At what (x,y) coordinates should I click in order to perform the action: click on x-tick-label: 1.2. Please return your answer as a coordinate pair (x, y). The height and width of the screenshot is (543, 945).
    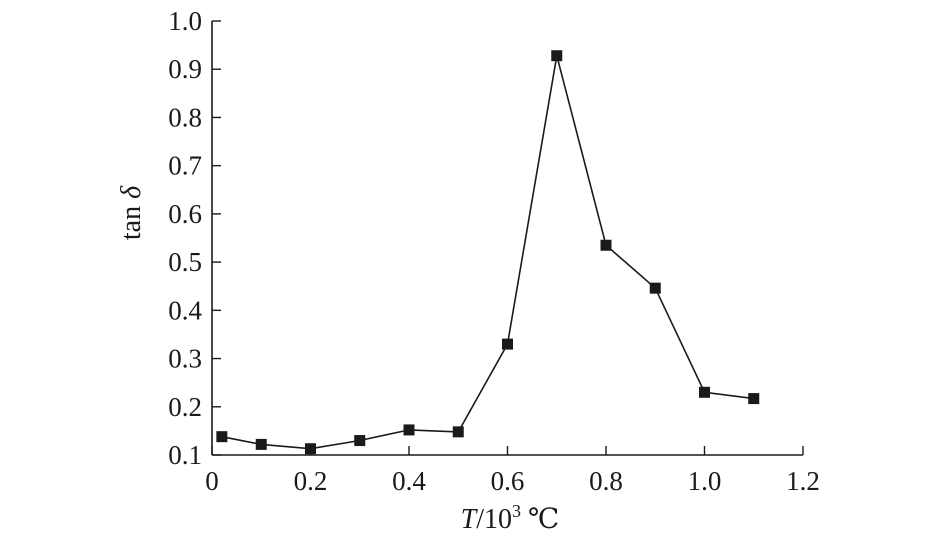
    Looking at the image, I should click on (803, 481).